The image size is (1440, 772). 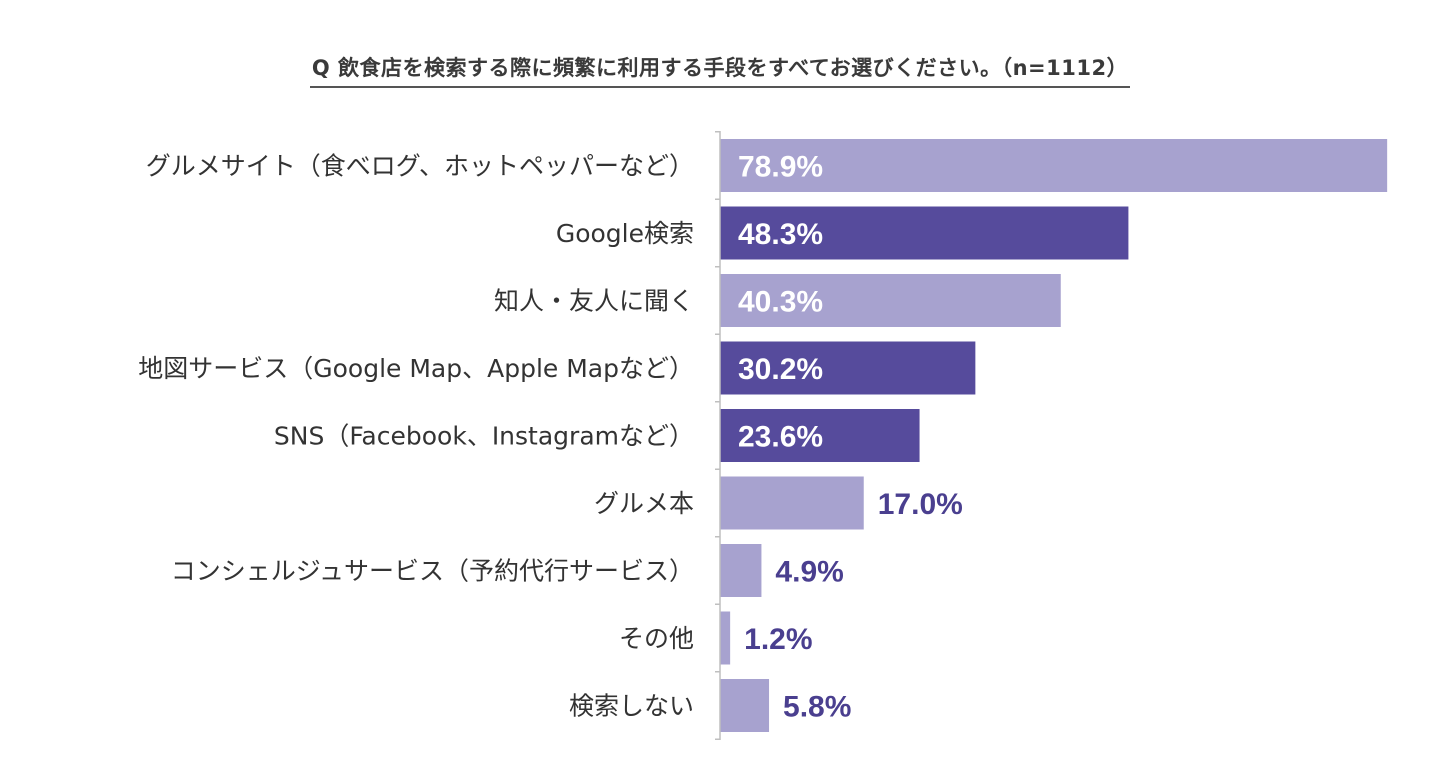 I want to click on value-label-2: 40.3%, so click(x=780, y=302).